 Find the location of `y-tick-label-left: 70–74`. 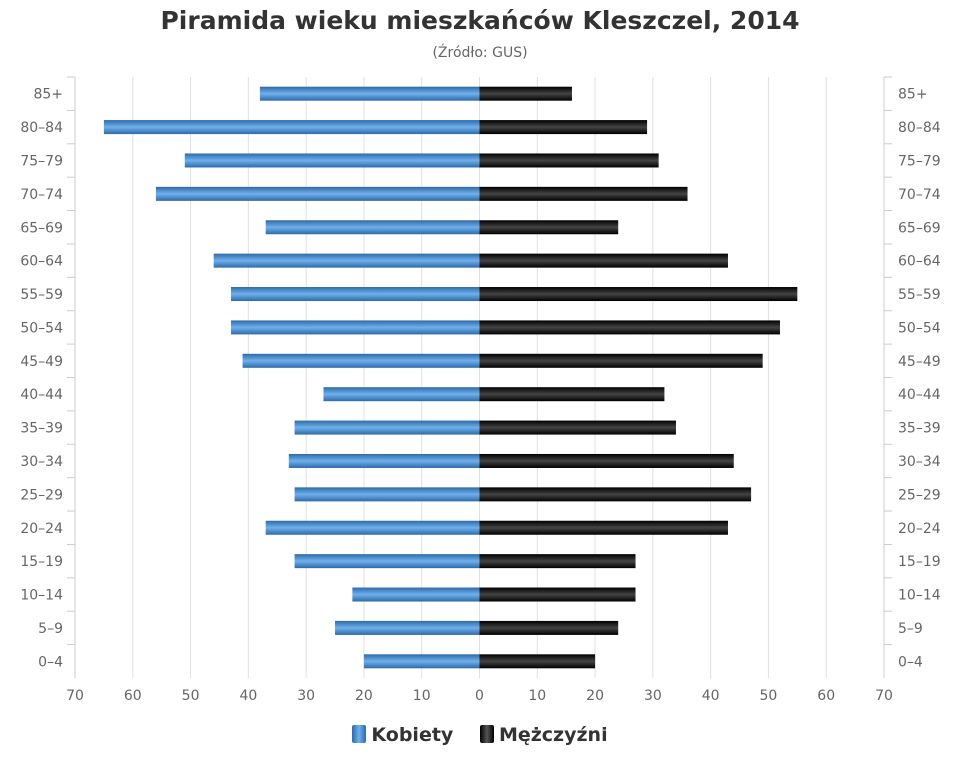

y-tick-label-left: 70–74 is located at coordinates (41, 195).